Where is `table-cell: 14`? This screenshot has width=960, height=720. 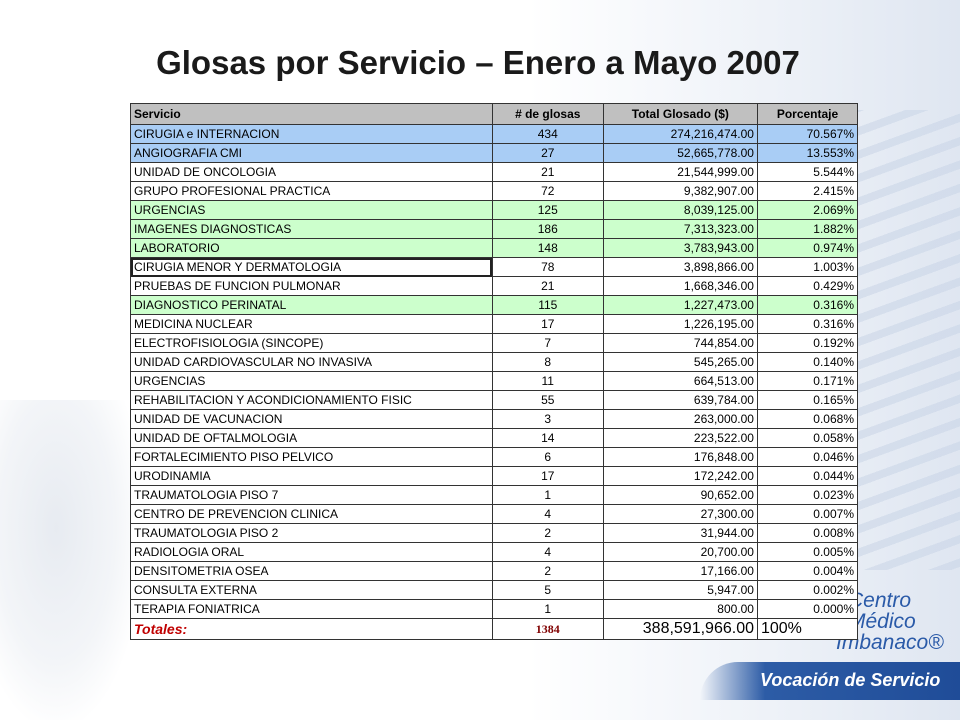
table-cell: 14 is located at coordinates (547, 438).